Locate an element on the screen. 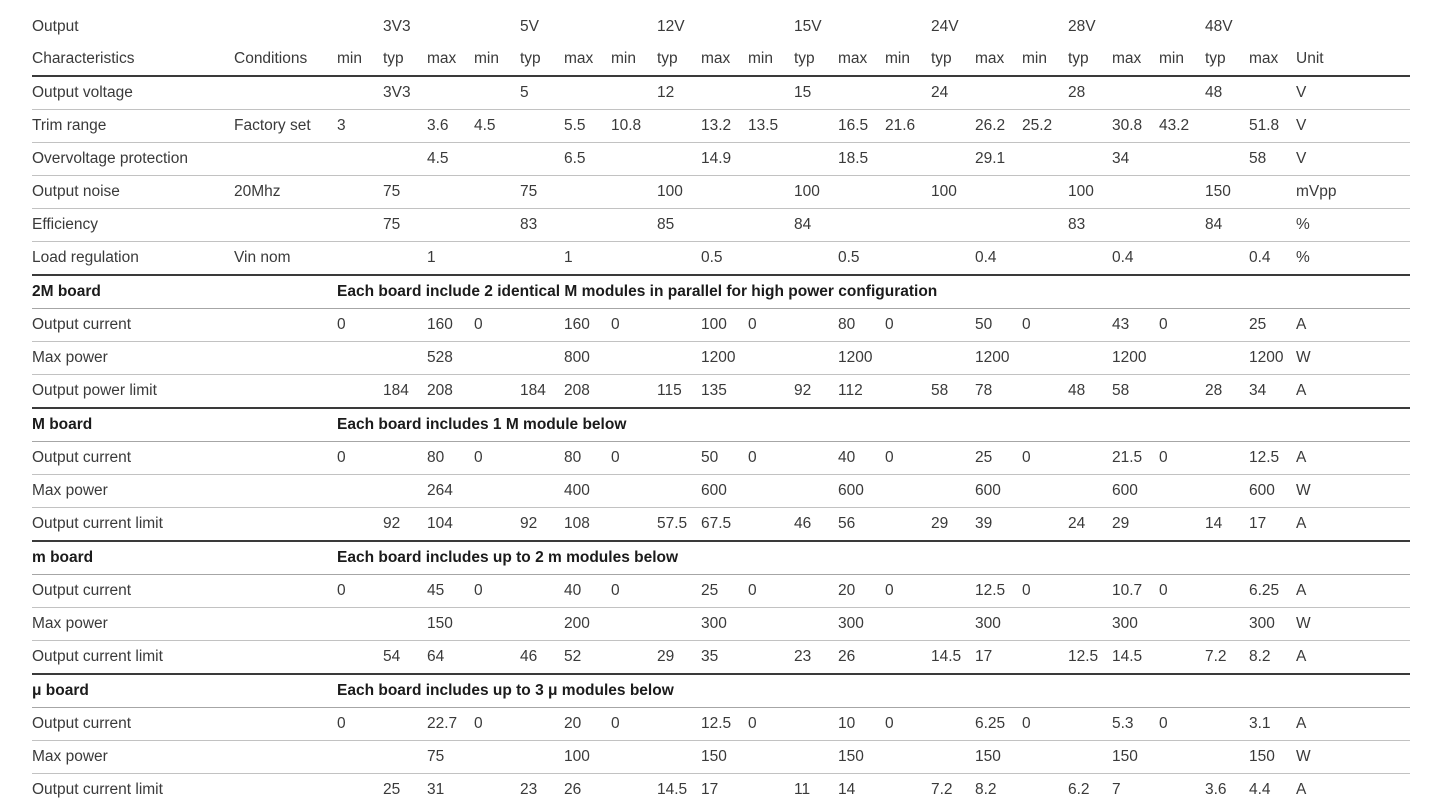 The width and height of the screenshot is (1439, 803). value-cell: 150 is located at coordinates (1272, 757).